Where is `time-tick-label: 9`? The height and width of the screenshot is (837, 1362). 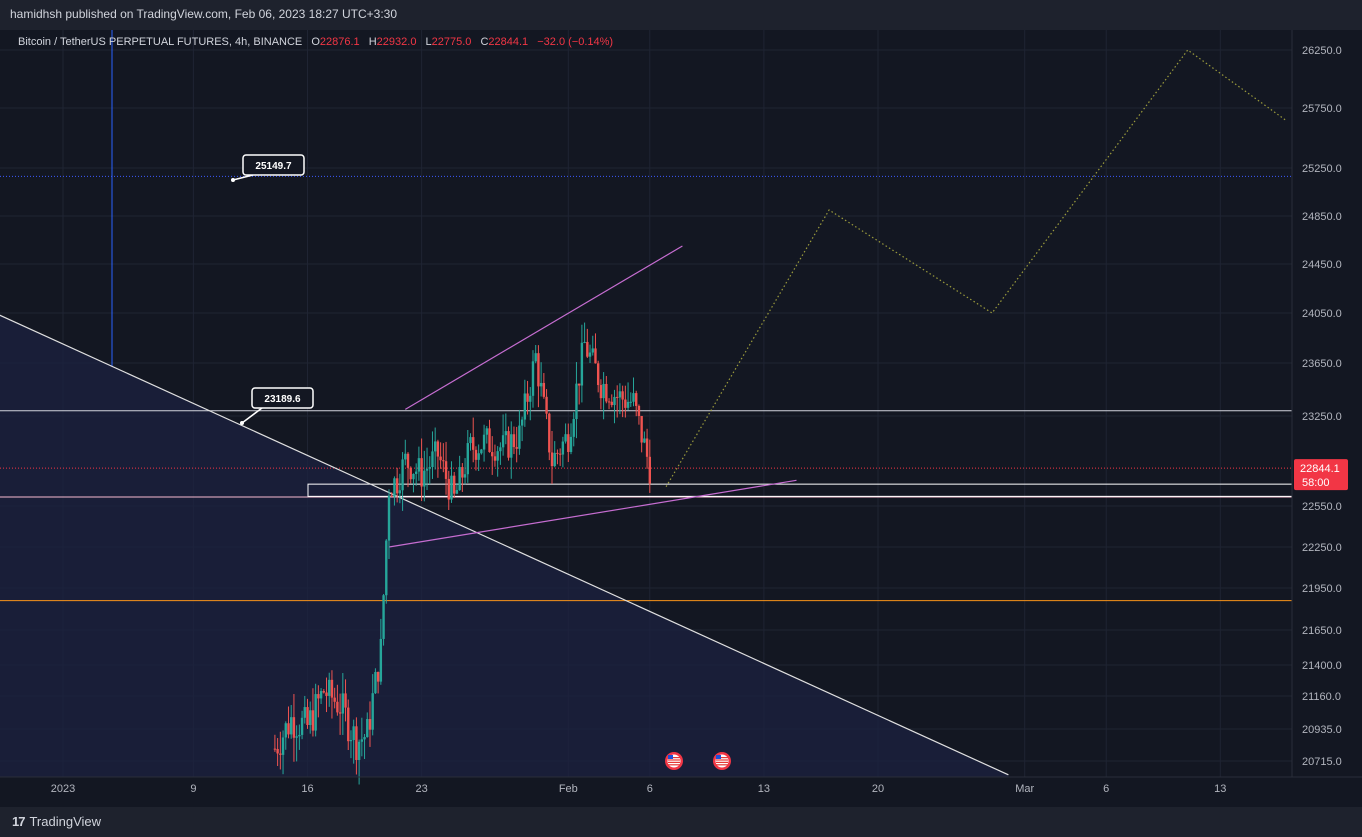 time-tick-label: 9 is located at coordinates (193, 789).